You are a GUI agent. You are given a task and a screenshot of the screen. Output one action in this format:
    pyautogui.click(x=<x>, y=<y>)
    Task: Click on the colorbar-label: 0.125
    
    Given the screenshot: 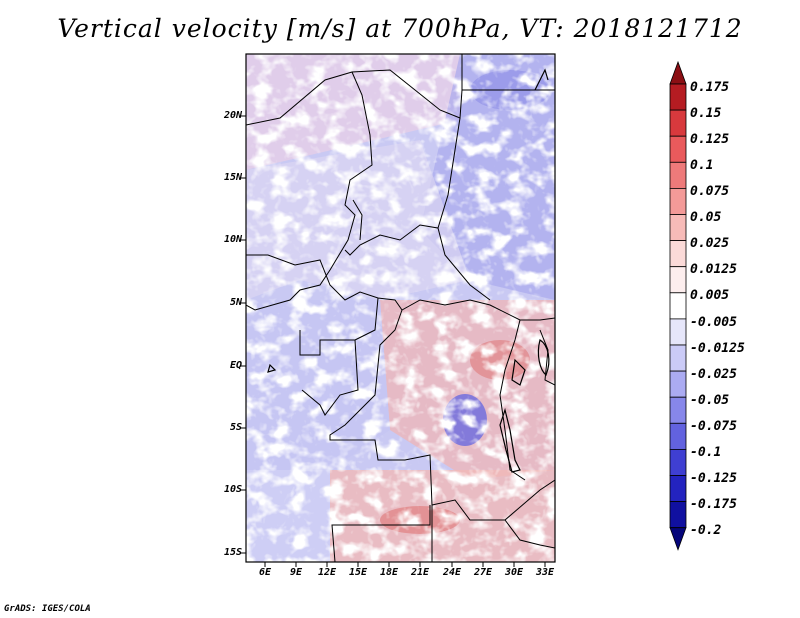 What is the action you would take?
    pyautogui.click(x=710, y=139)
    